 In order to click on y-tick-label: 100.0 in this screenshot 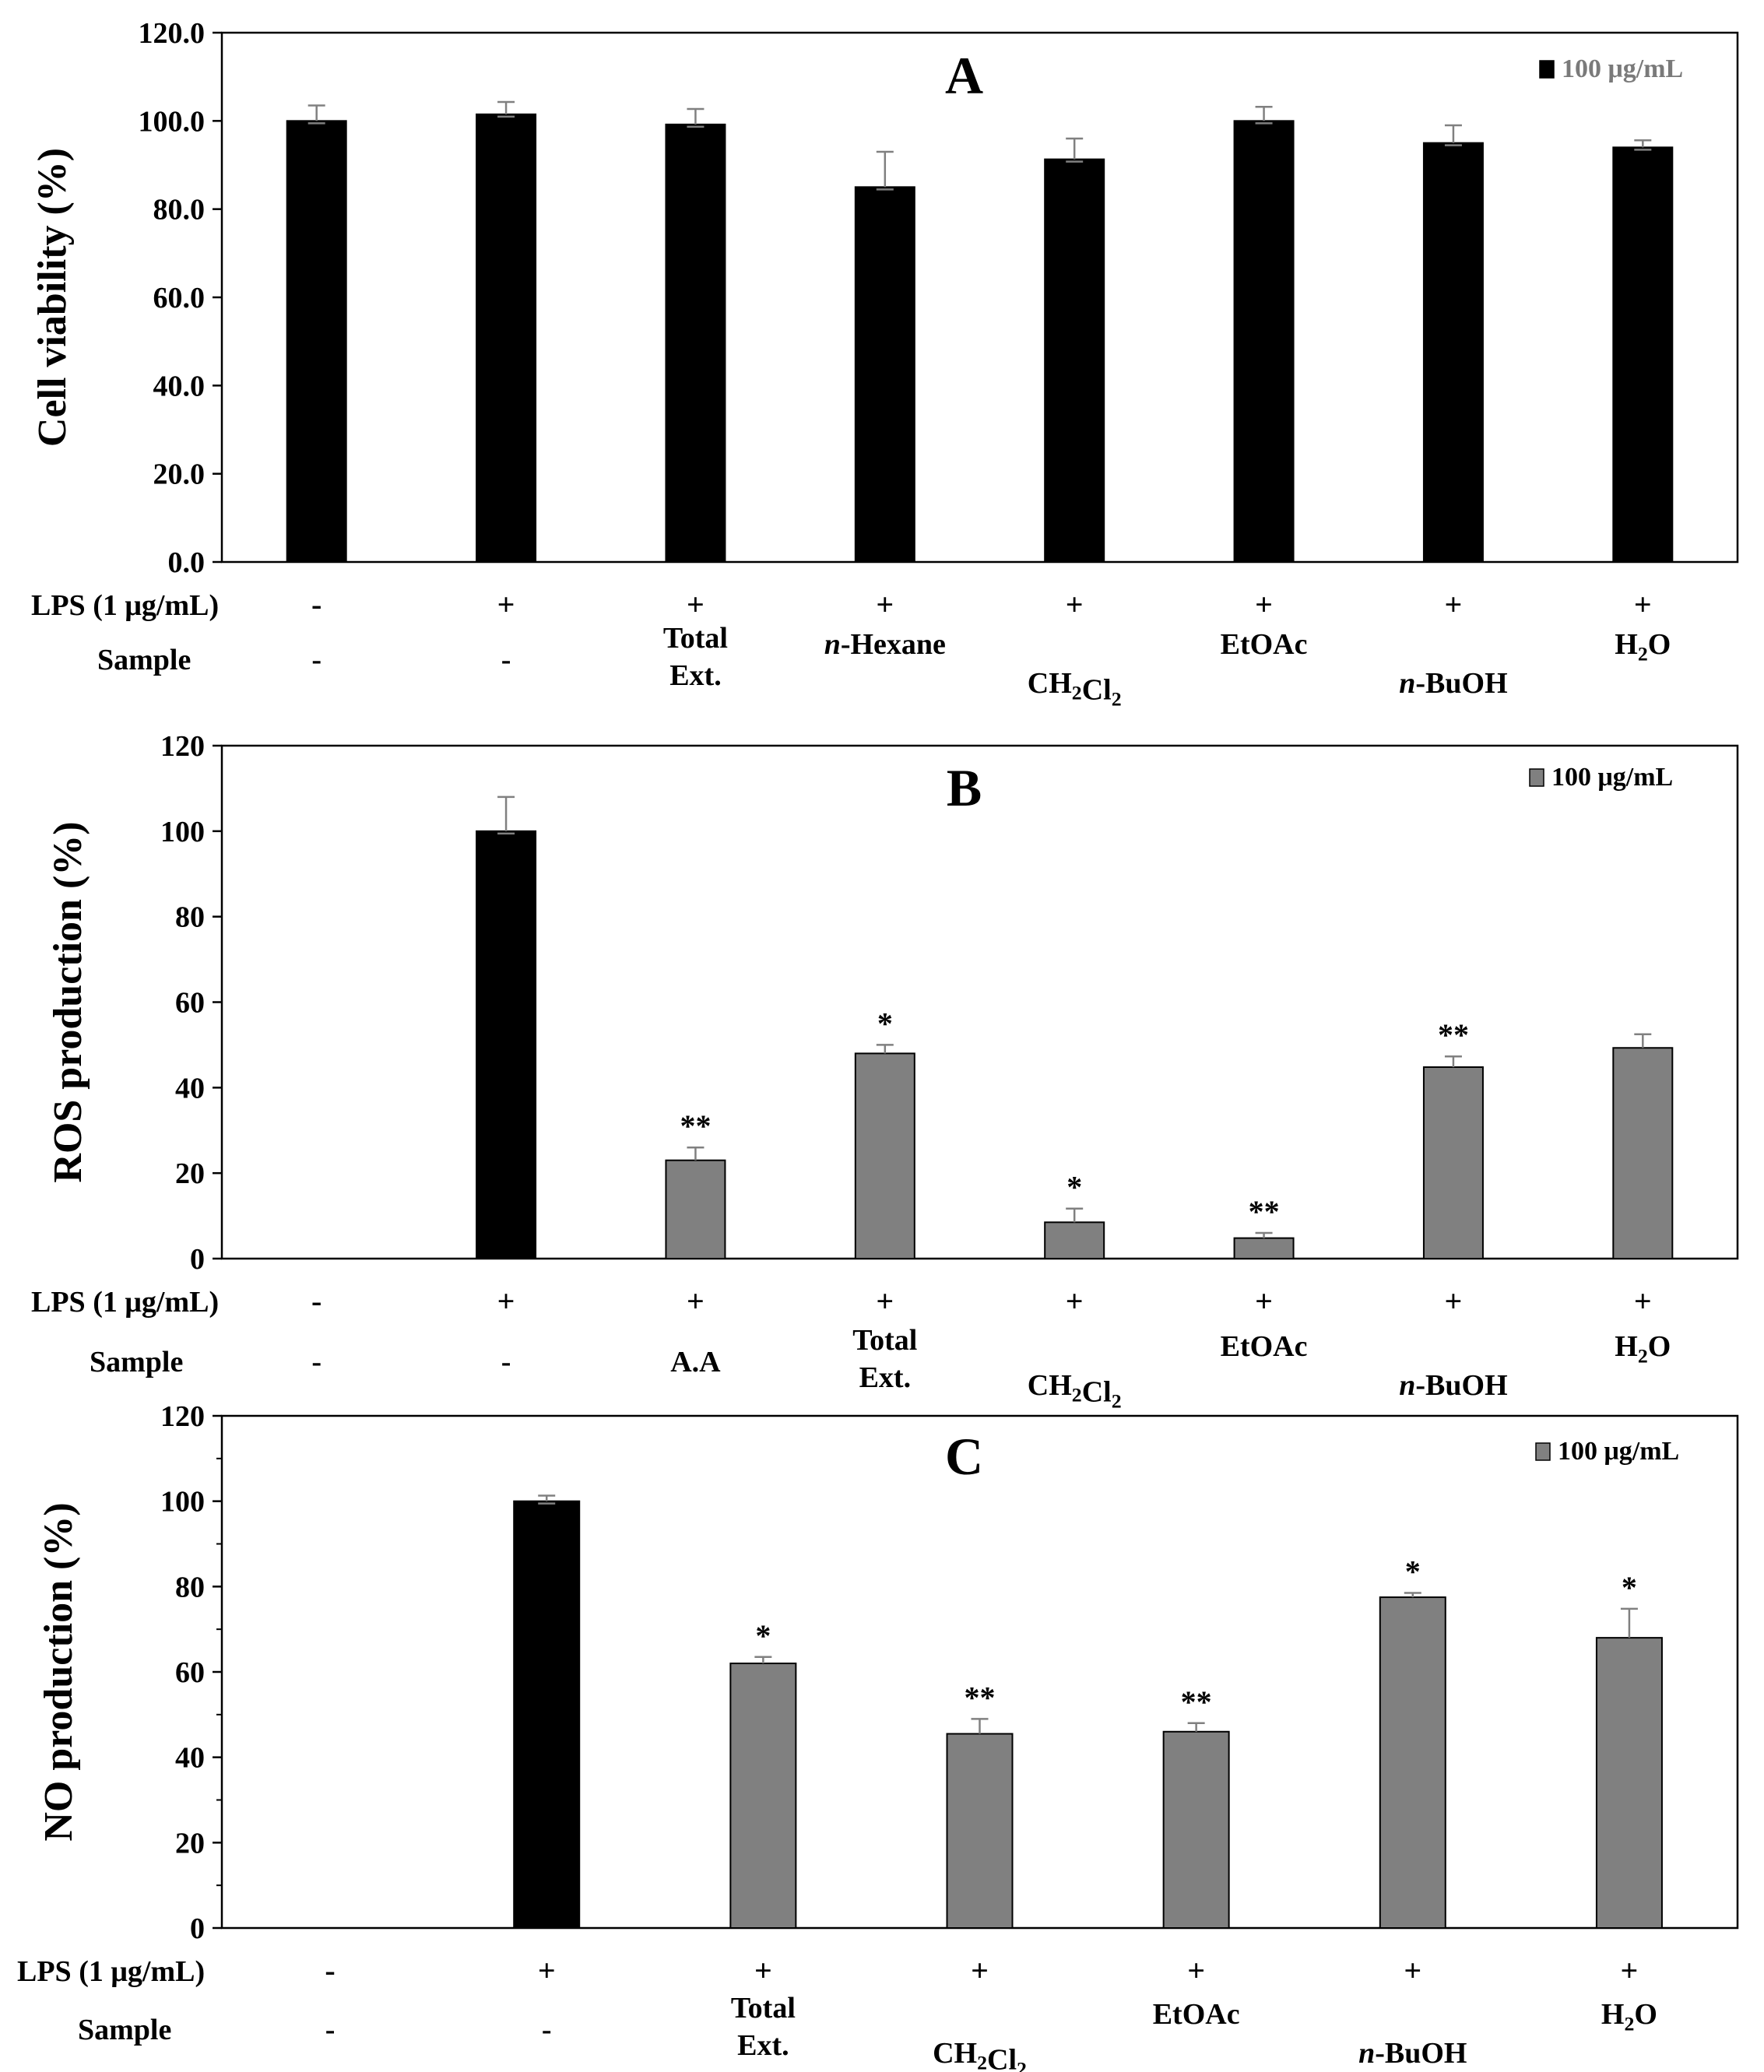, I will do `click(172, 121)`.